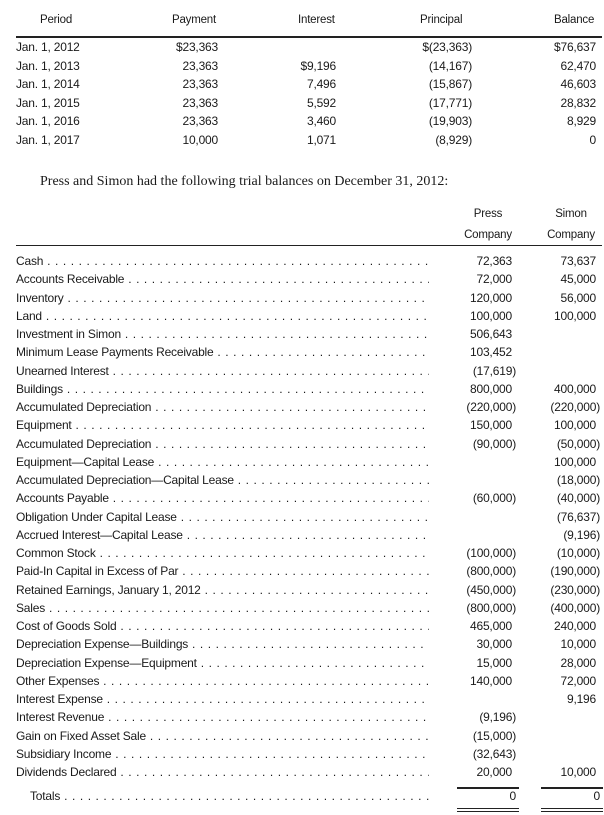 This screenshot has height=815, width=604. What do you see at coordinates (581, 534) in the screenshot?
I see `simon-amount: (9,196)` at bounding box center [581, 534].